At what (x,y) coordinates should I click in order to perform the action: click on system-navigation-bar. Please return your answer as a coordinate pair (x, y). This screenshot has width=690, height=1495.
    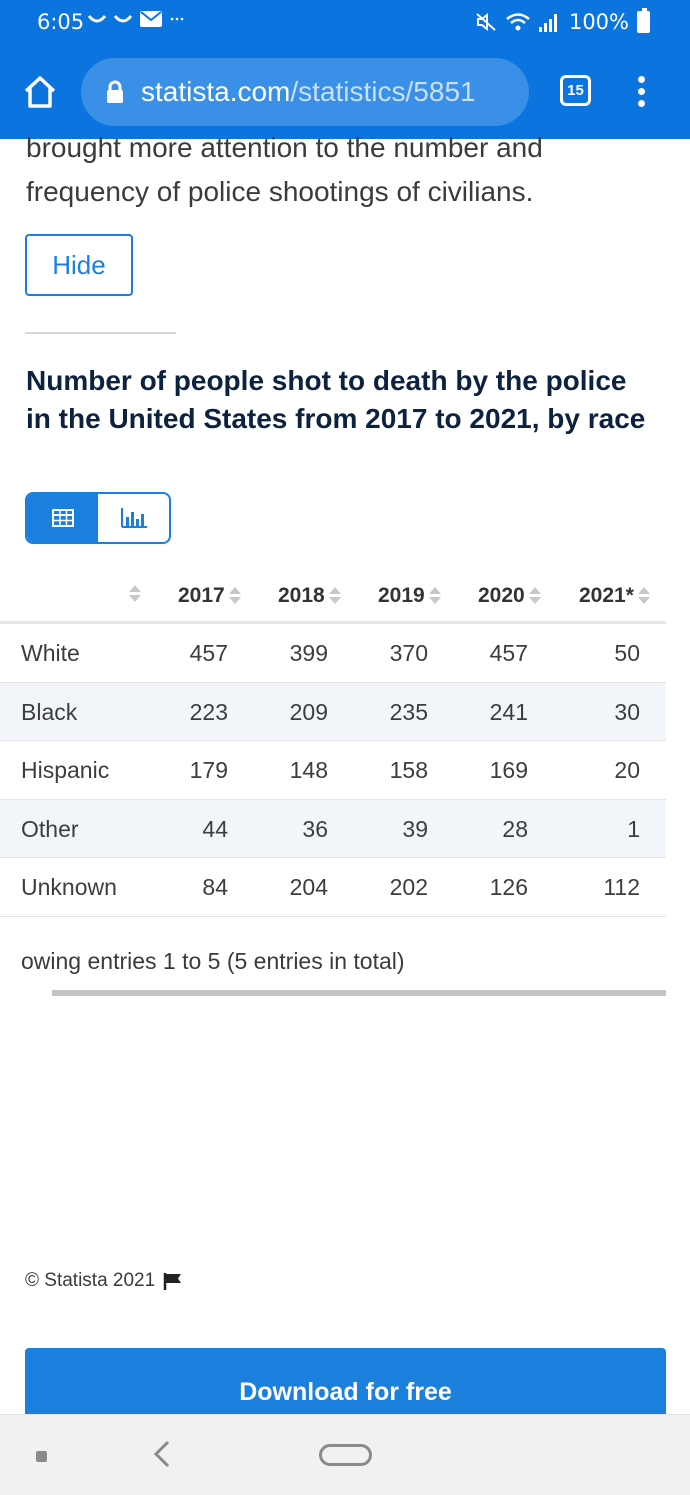
    Looking at the image, I should click on (345, 1454).